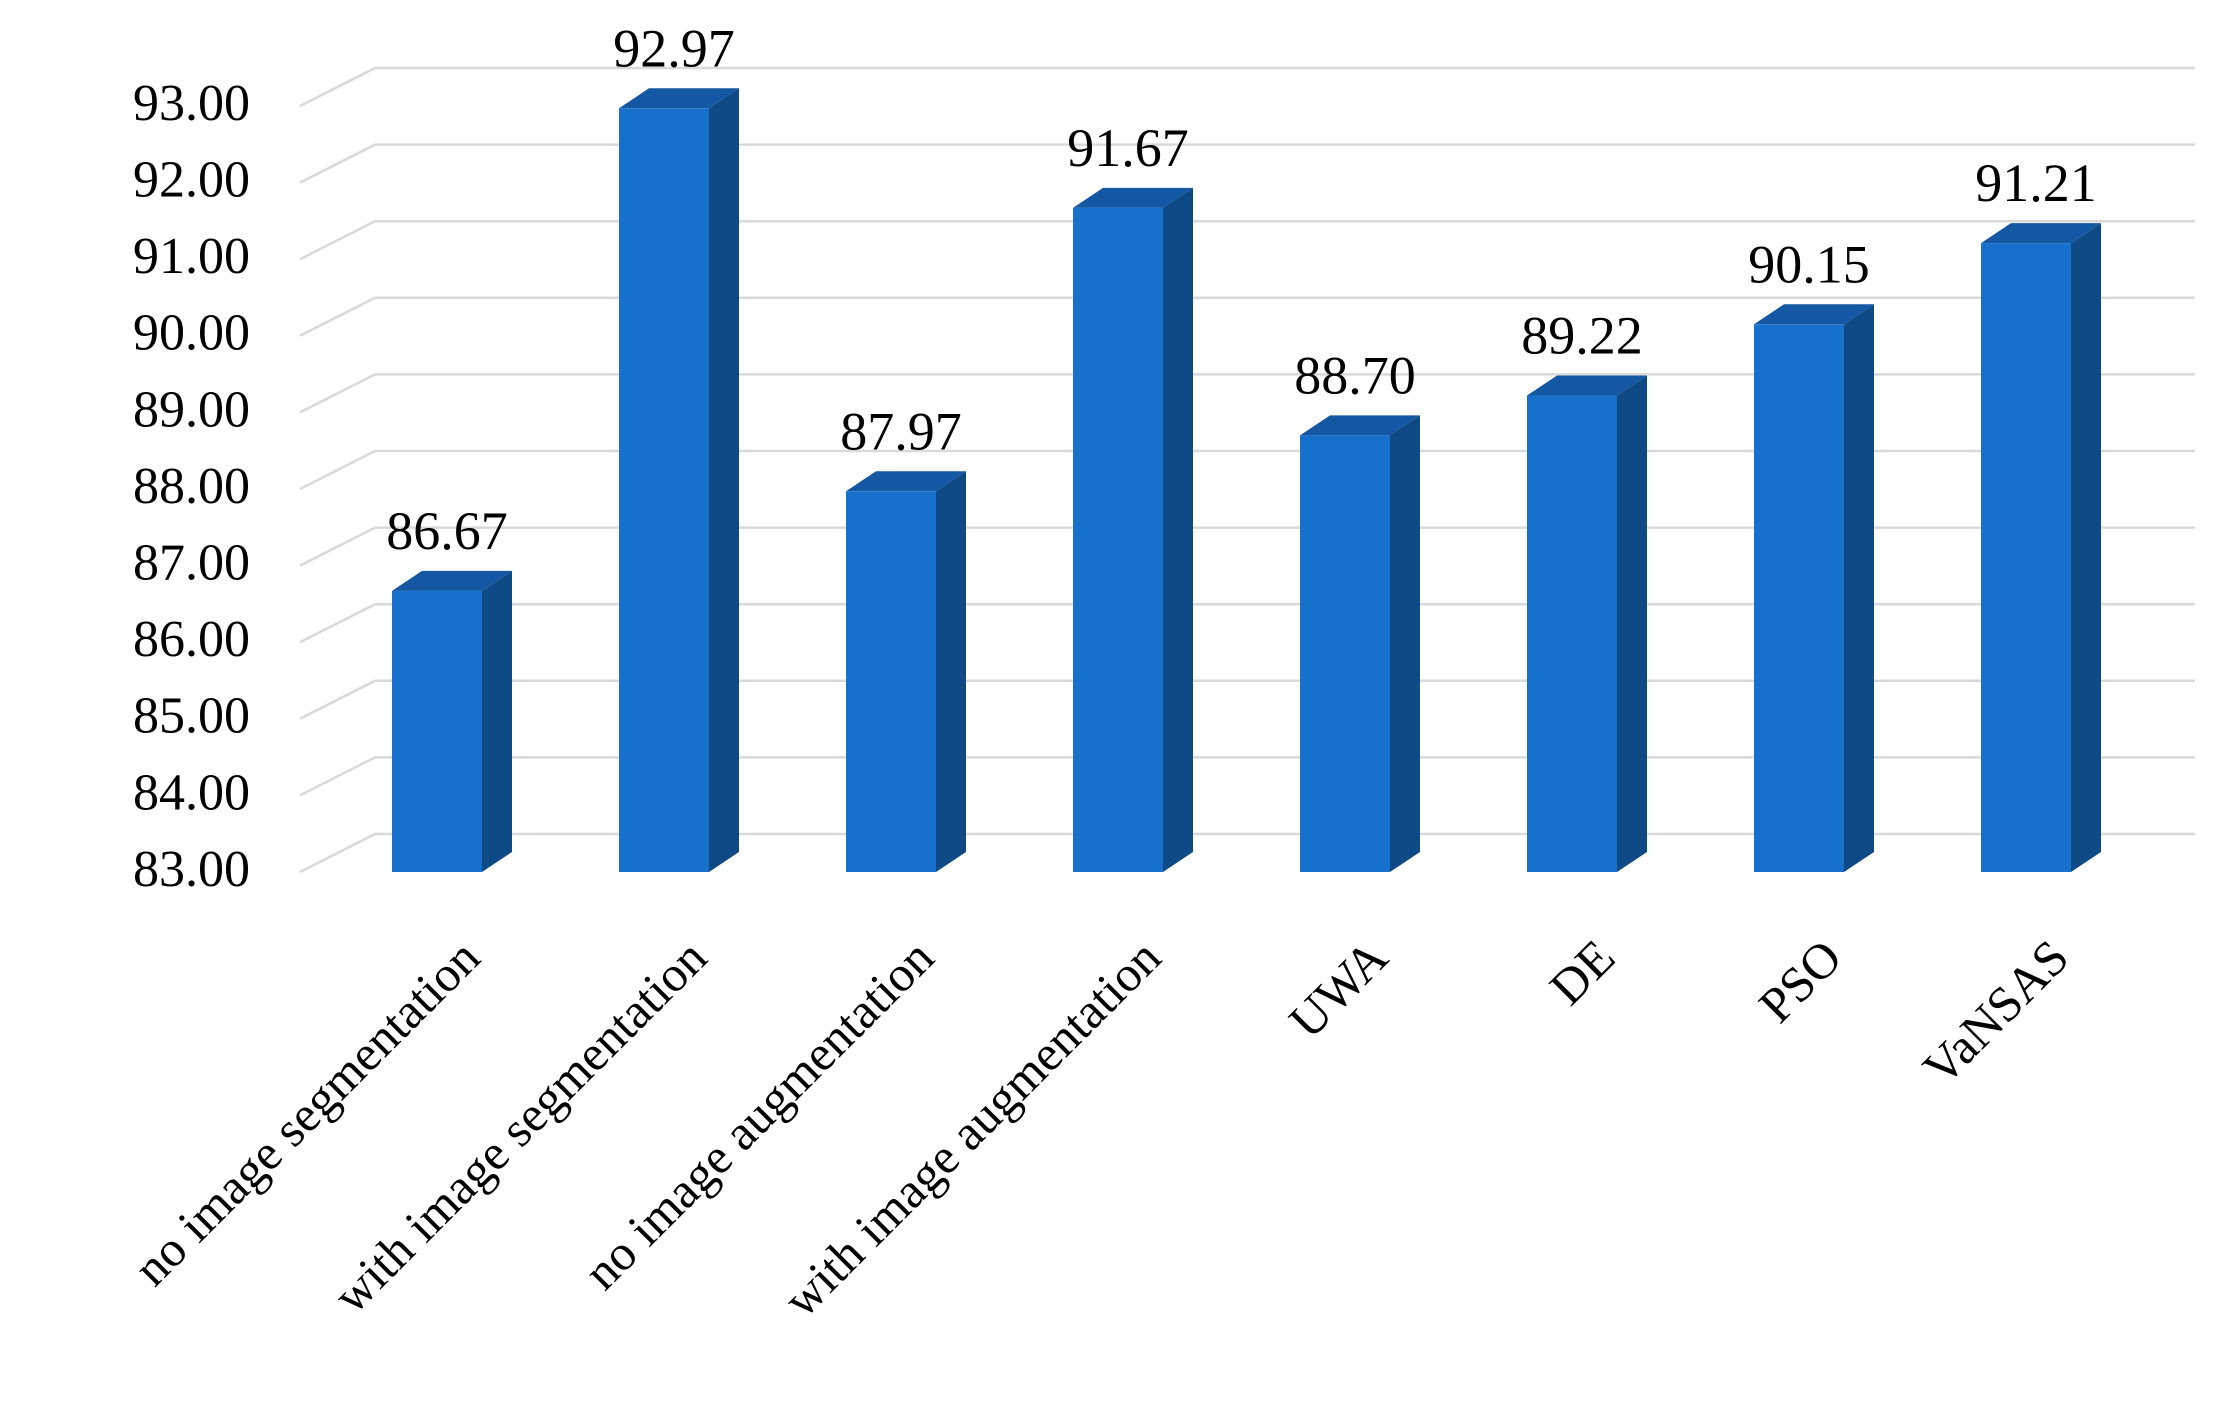  What do you see at coordinates (1800, 981) in the screenshot?
I see `category-label: PSO` at bounding box center [1800, 981].